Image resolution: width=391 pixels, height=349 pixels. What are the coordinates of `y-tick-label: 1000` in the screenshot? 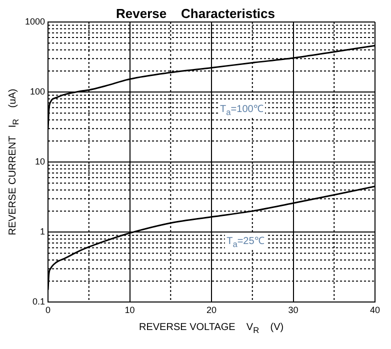 It's located at (35, 21).